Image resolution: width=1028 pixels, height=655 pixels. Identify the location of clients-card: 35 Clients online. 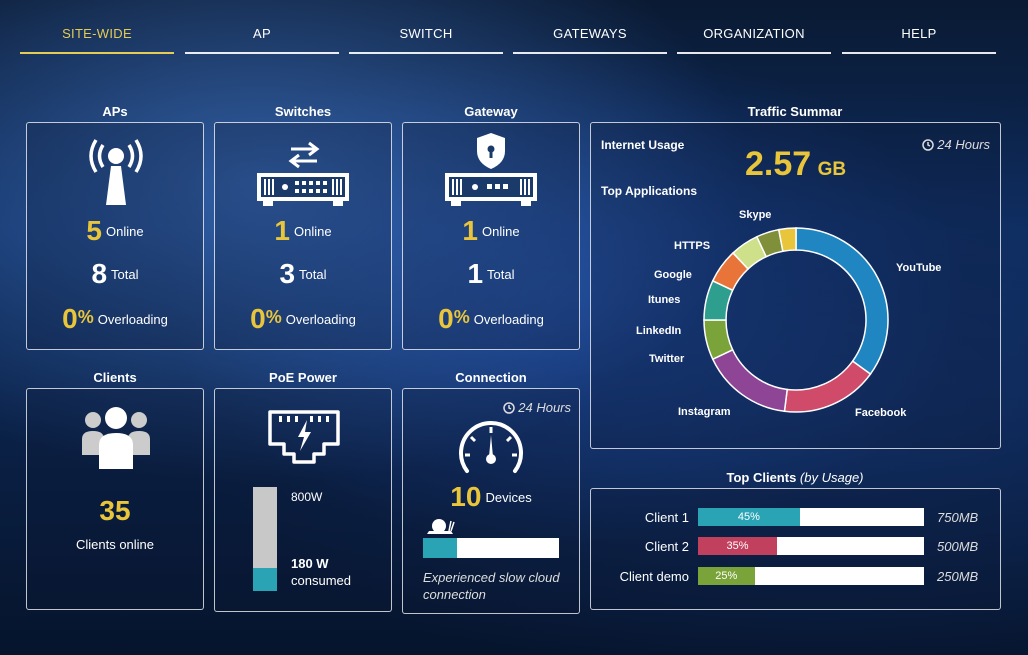
(115, 499).